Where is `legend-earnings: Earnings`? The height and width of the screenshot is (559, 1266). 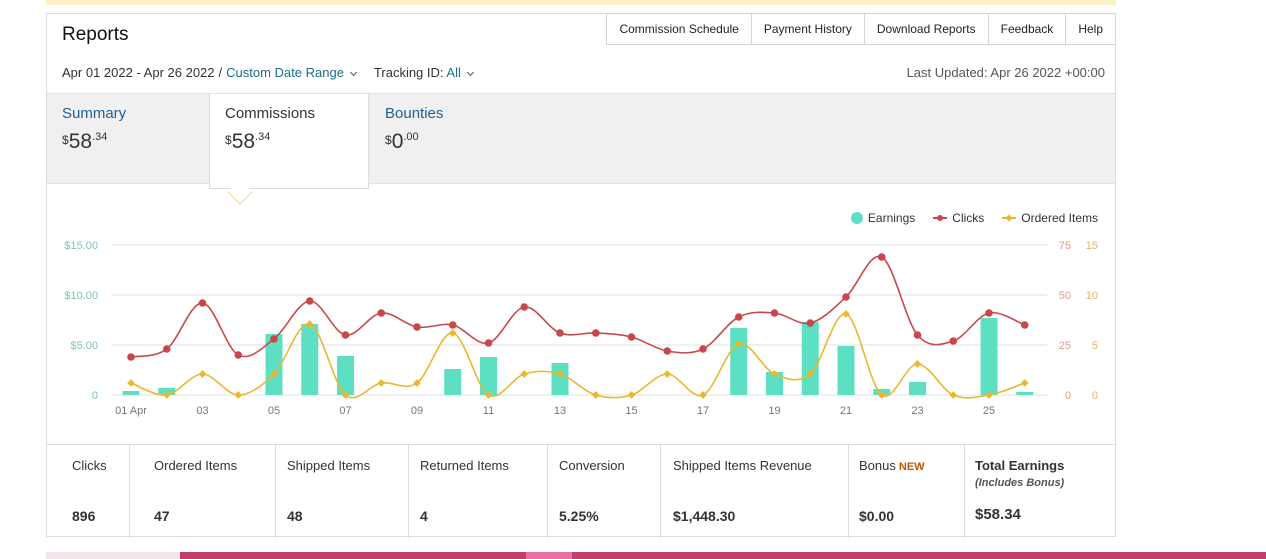 legend-earnings: Earnings is located at coordinates (883, 218).